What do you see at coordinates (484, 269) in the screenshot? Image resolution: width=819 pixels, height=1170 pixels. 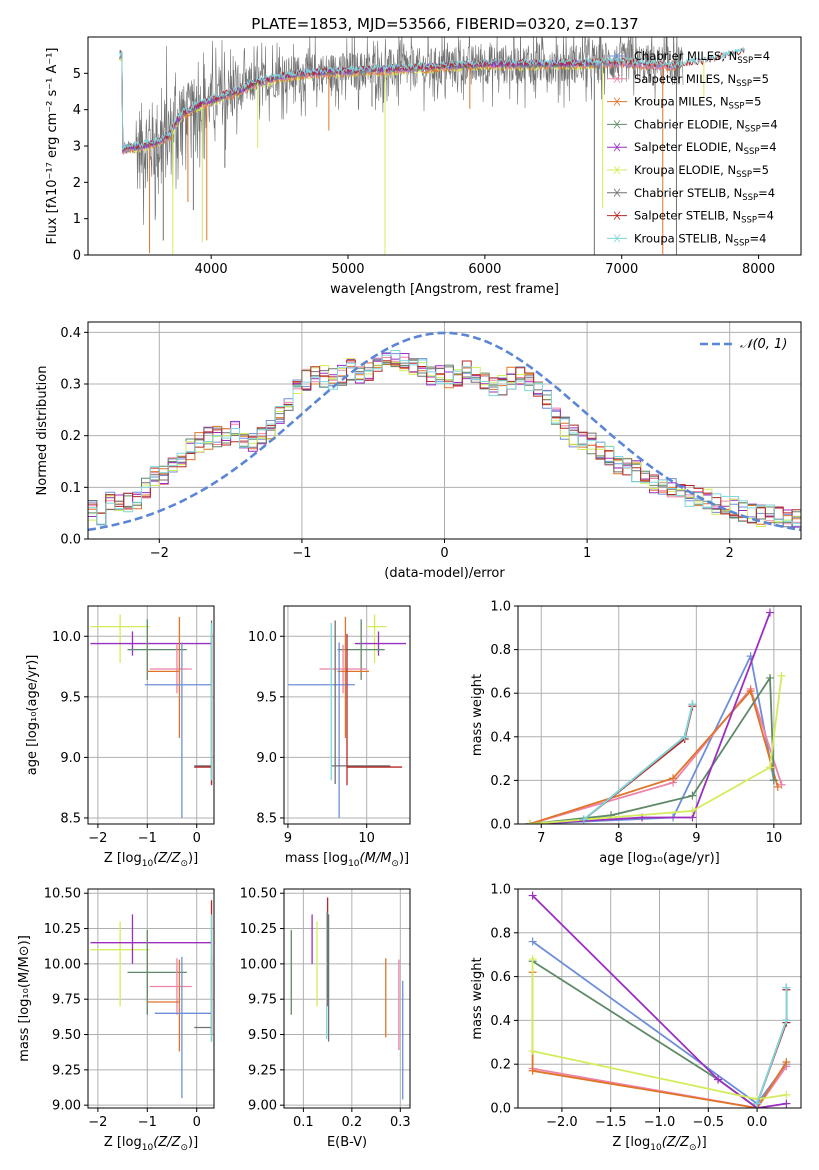 I see `spectrum-xtick-label: 6000` at bounding box center [484, 269].